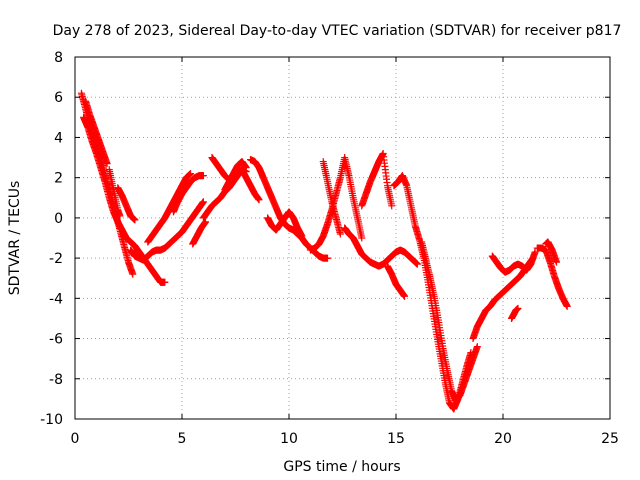 The image size is (640, 480). I want to click on y-tick-label: 0, so click(58, 219).